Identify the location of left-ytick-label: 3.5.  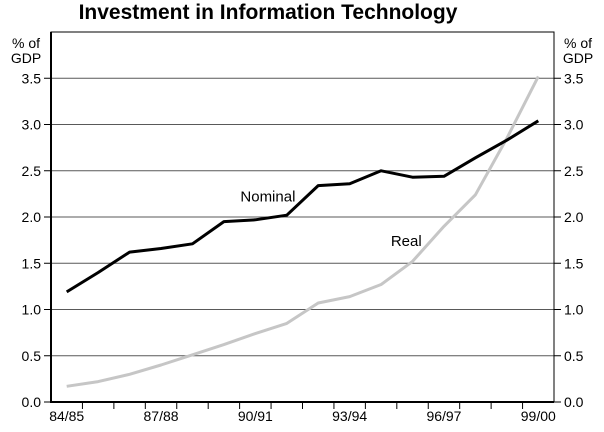
(32, 78).